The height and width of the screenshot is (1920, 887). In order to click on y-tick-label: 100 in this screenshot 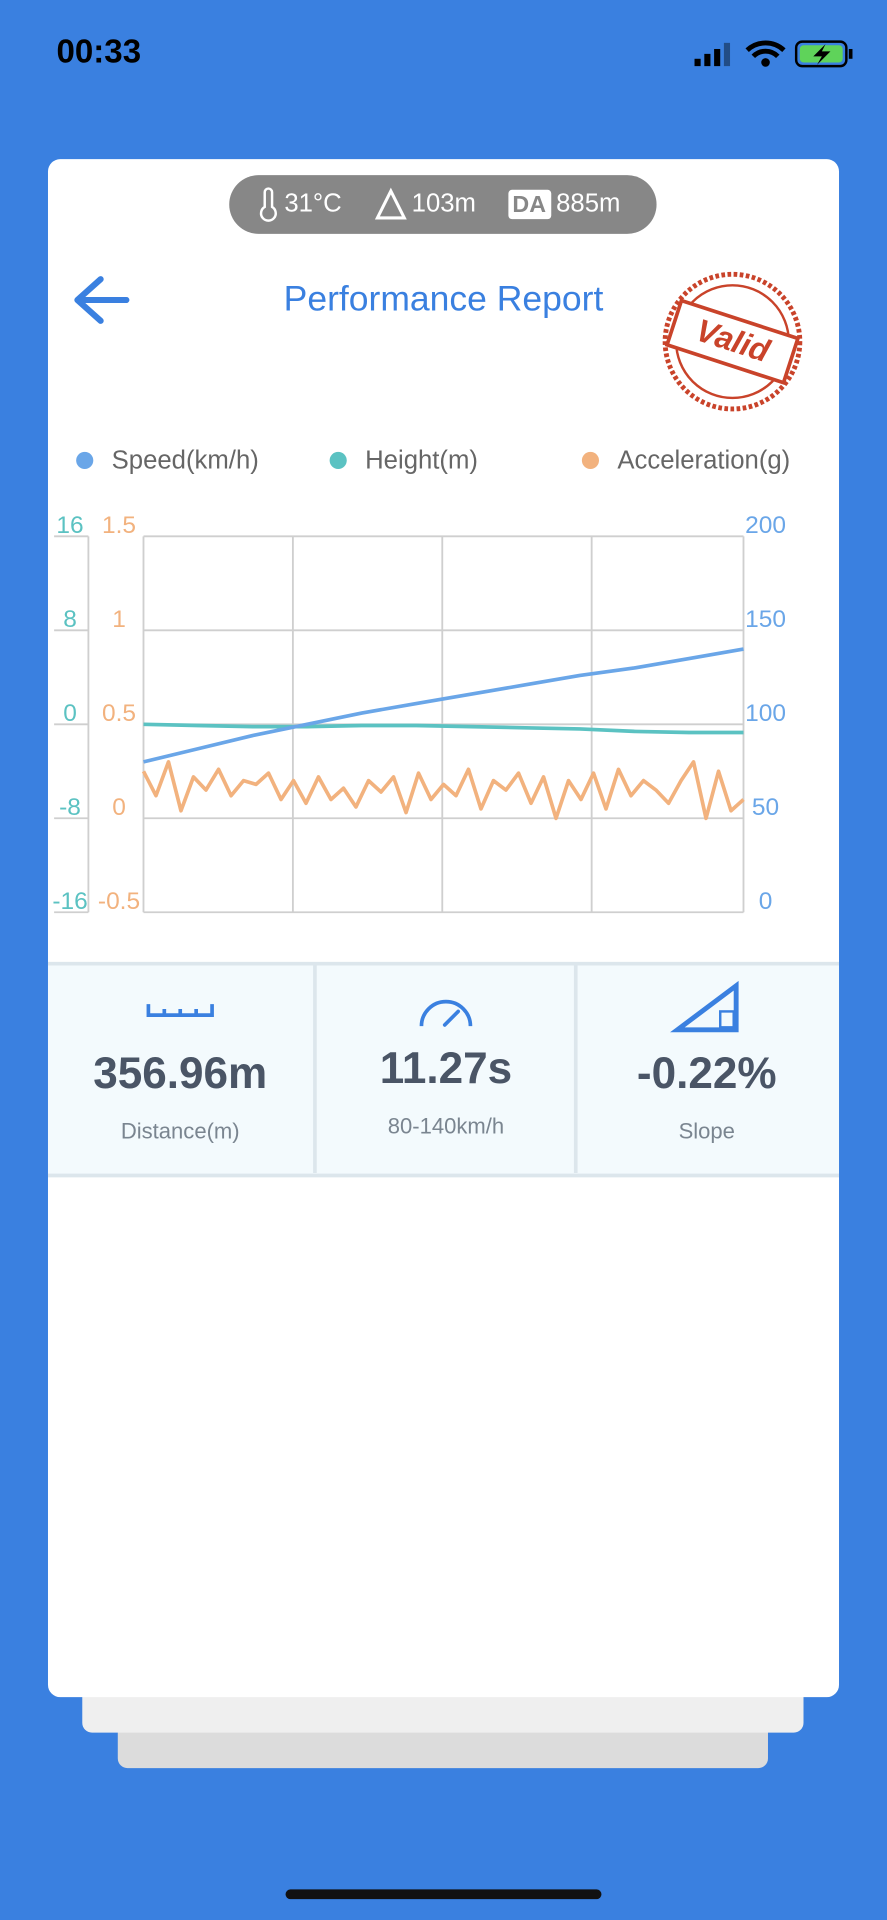, I will do `click(765, 713)`.